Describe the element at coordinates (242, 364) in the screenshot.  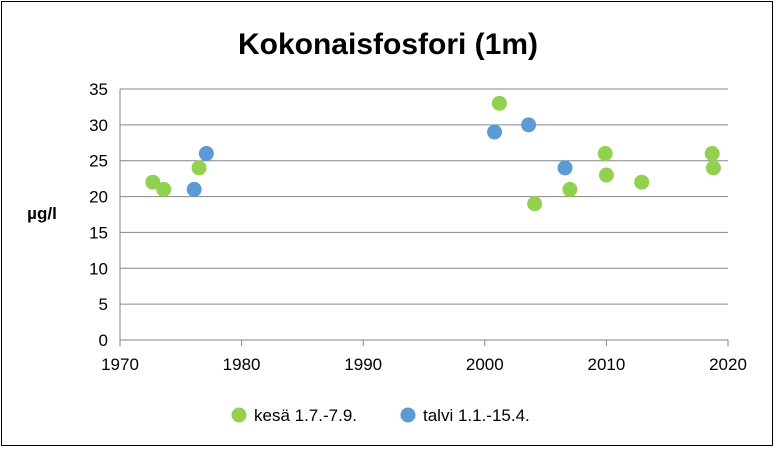
I see `x-tick-label: 1980` at that location.